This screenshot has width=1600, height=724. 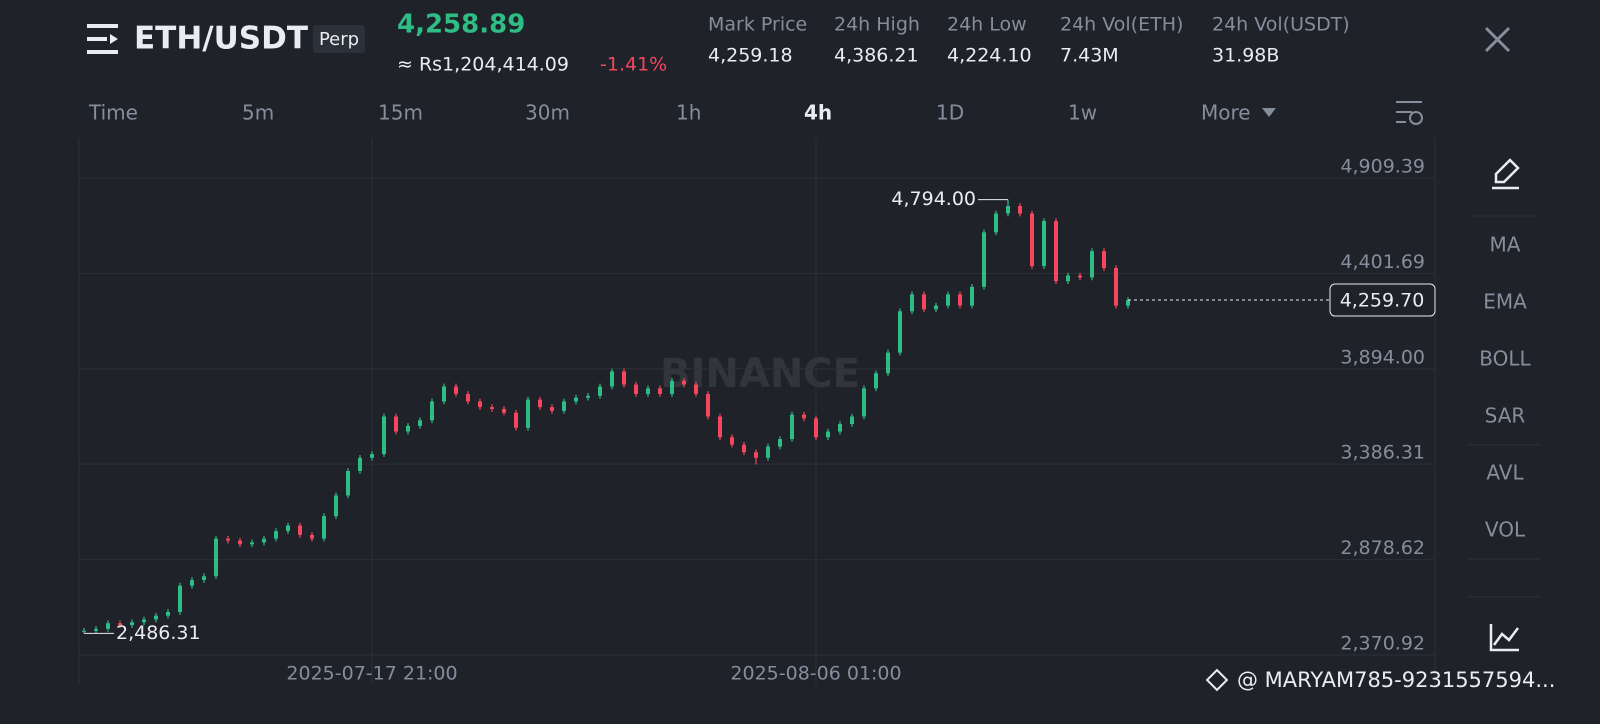 What do you see at coordinates (547, 113) in the screenshot?
I see `tab: 30m` at bounding box center [547, 113].